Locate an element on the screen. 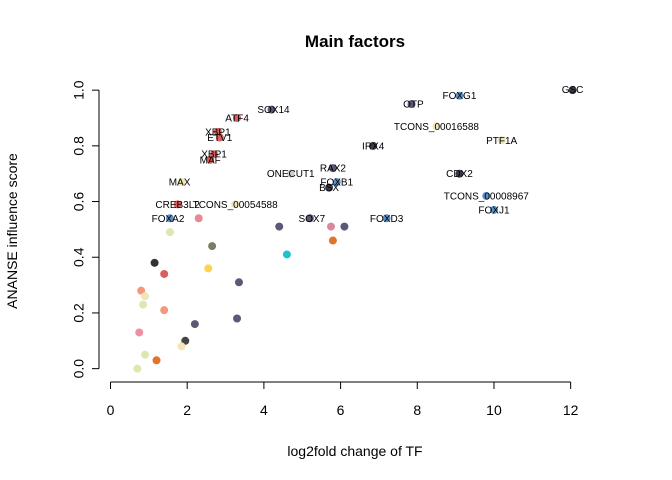  y-tick-label: 0.4 is located at coordinates (79, 257).